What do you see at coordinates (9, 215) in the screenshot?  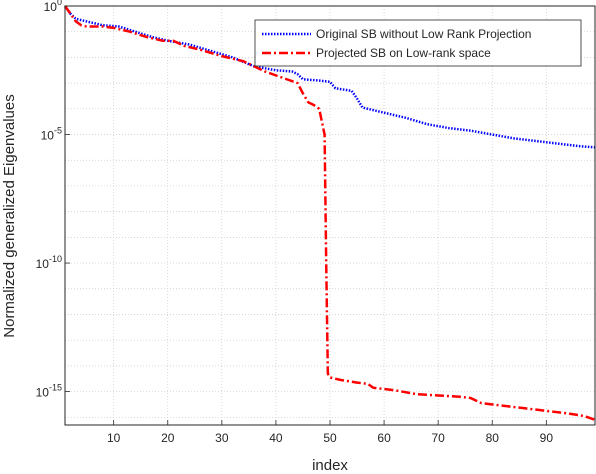 I see `y-axis-label: Normalized generalized Eigenvalues` at bounding box center [9, 215].